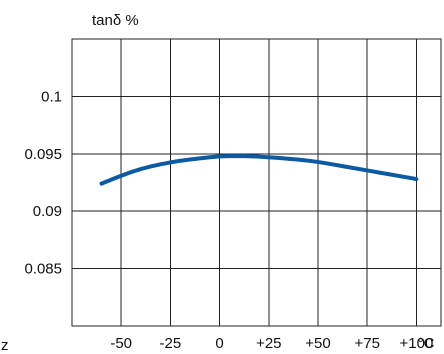 The width and height of the screenshot is (444, 354). I want to click on y-tick-label: 0.085, so click(43, 269).